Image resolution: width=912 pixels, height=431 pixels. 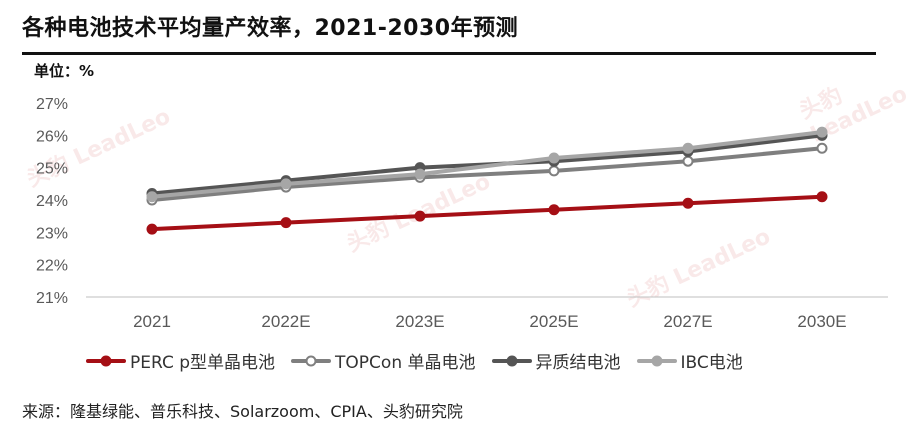 What do you see at coordinates (578, 363) in the screenshot?
I see `legend-label: 异质结电池` at bounding box center [578, 363].